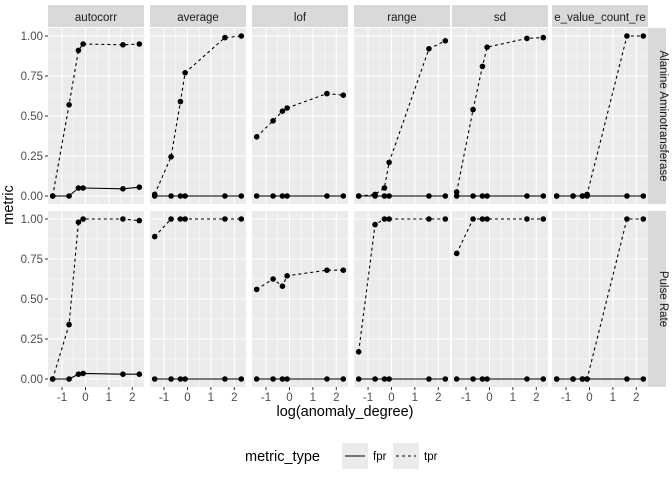 The height and width of the screenshot is (480, 672). What do you see at coordinates (663, 299) in the screenshot?
I see `strip-label: Pulse Rate` at bounding box center [663, 299].